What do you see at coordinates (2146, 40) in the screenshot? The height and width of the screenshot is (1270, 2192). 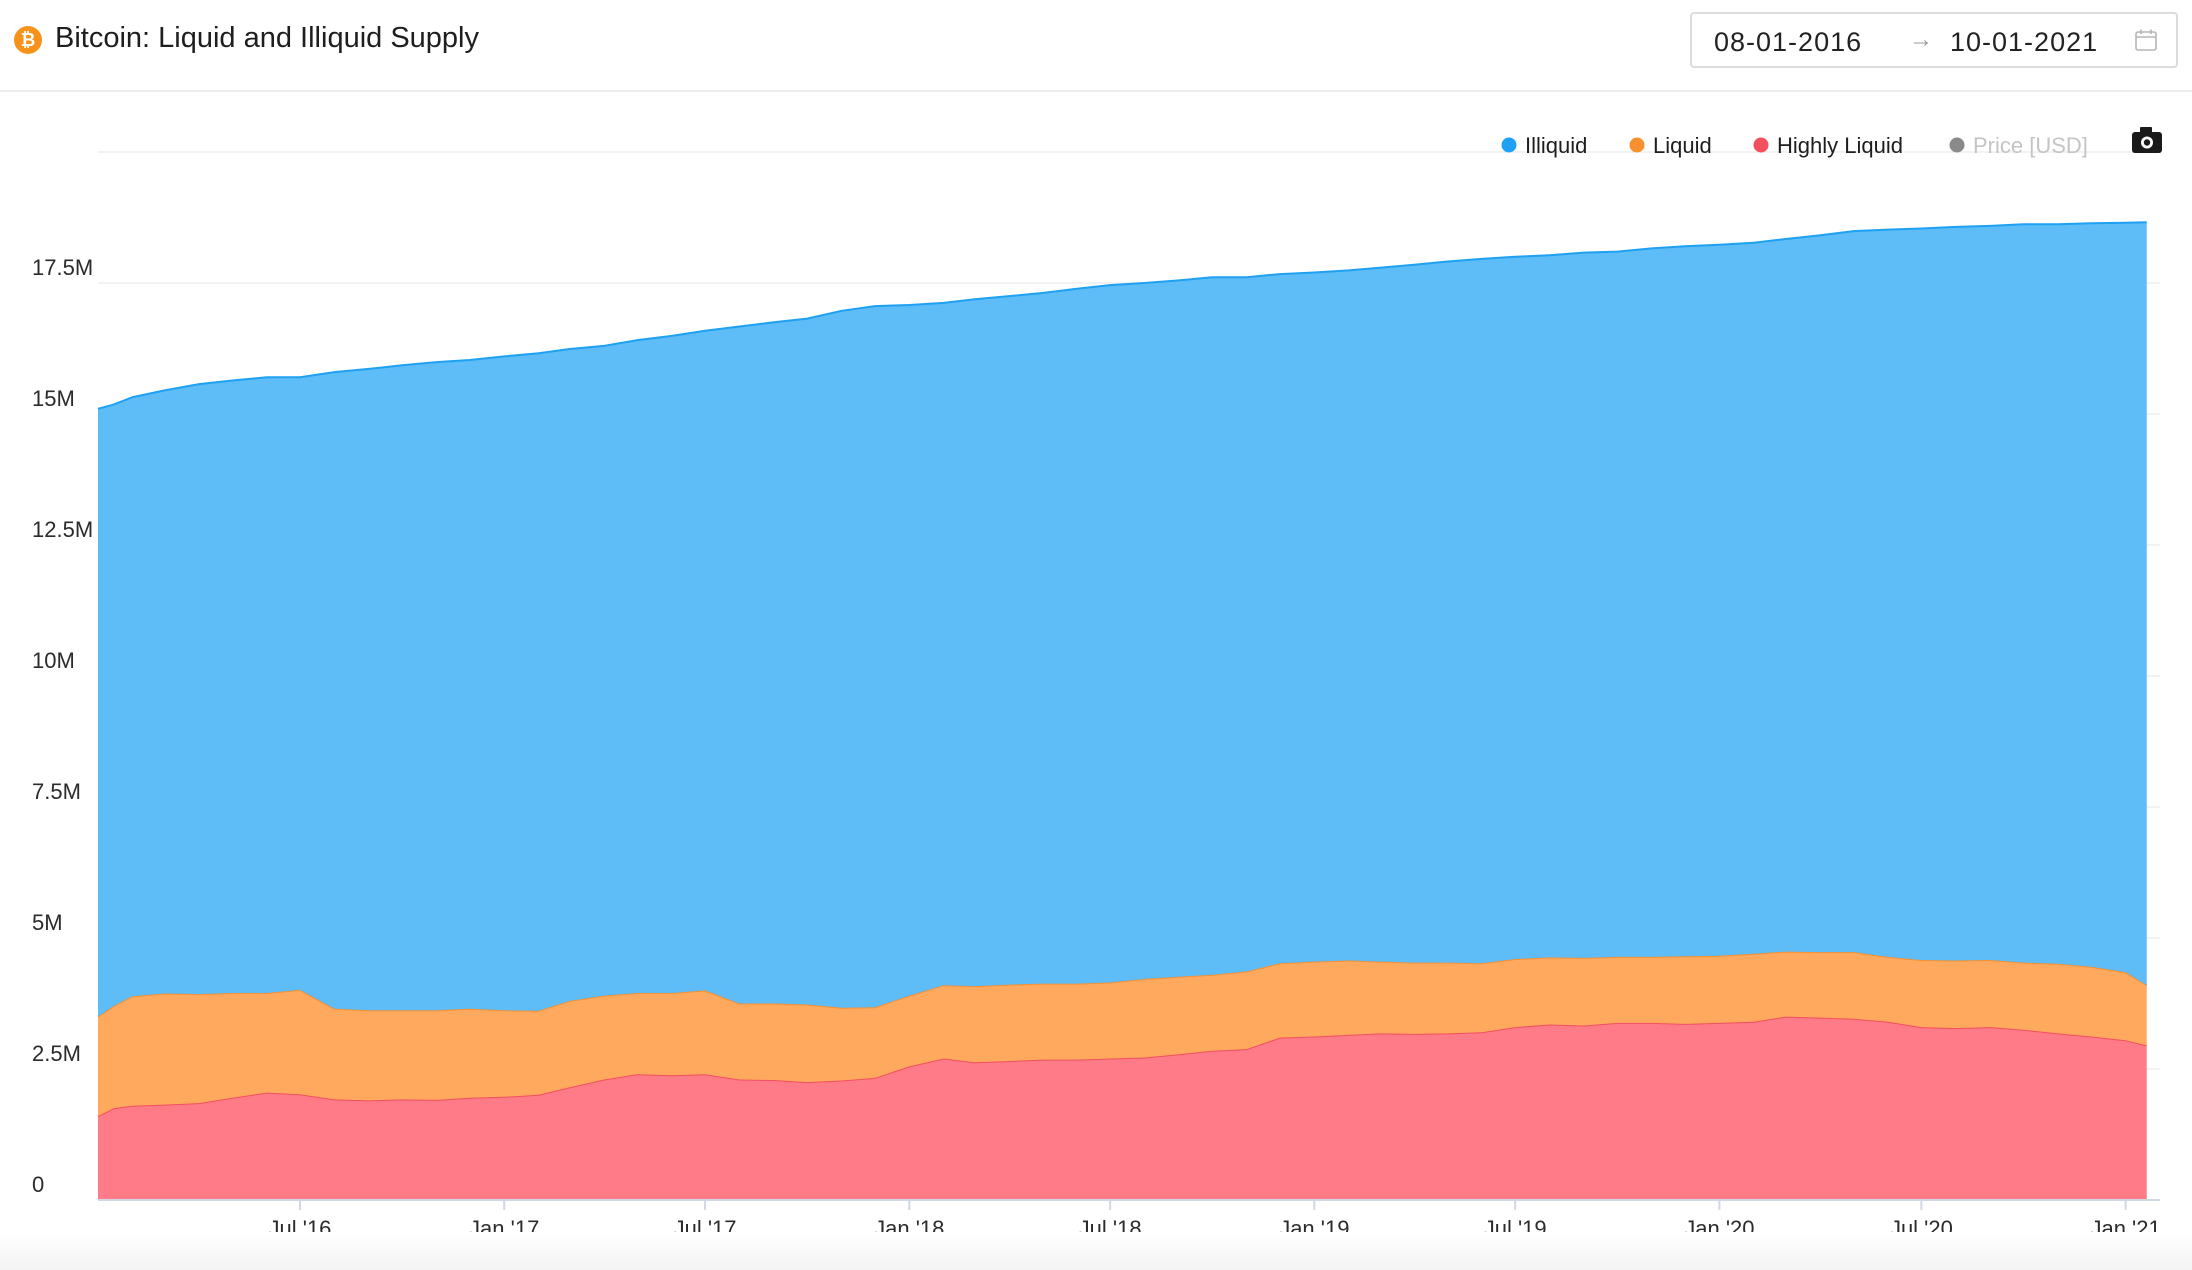 I see `calendar-icon` at bounding box center [2146, 40].